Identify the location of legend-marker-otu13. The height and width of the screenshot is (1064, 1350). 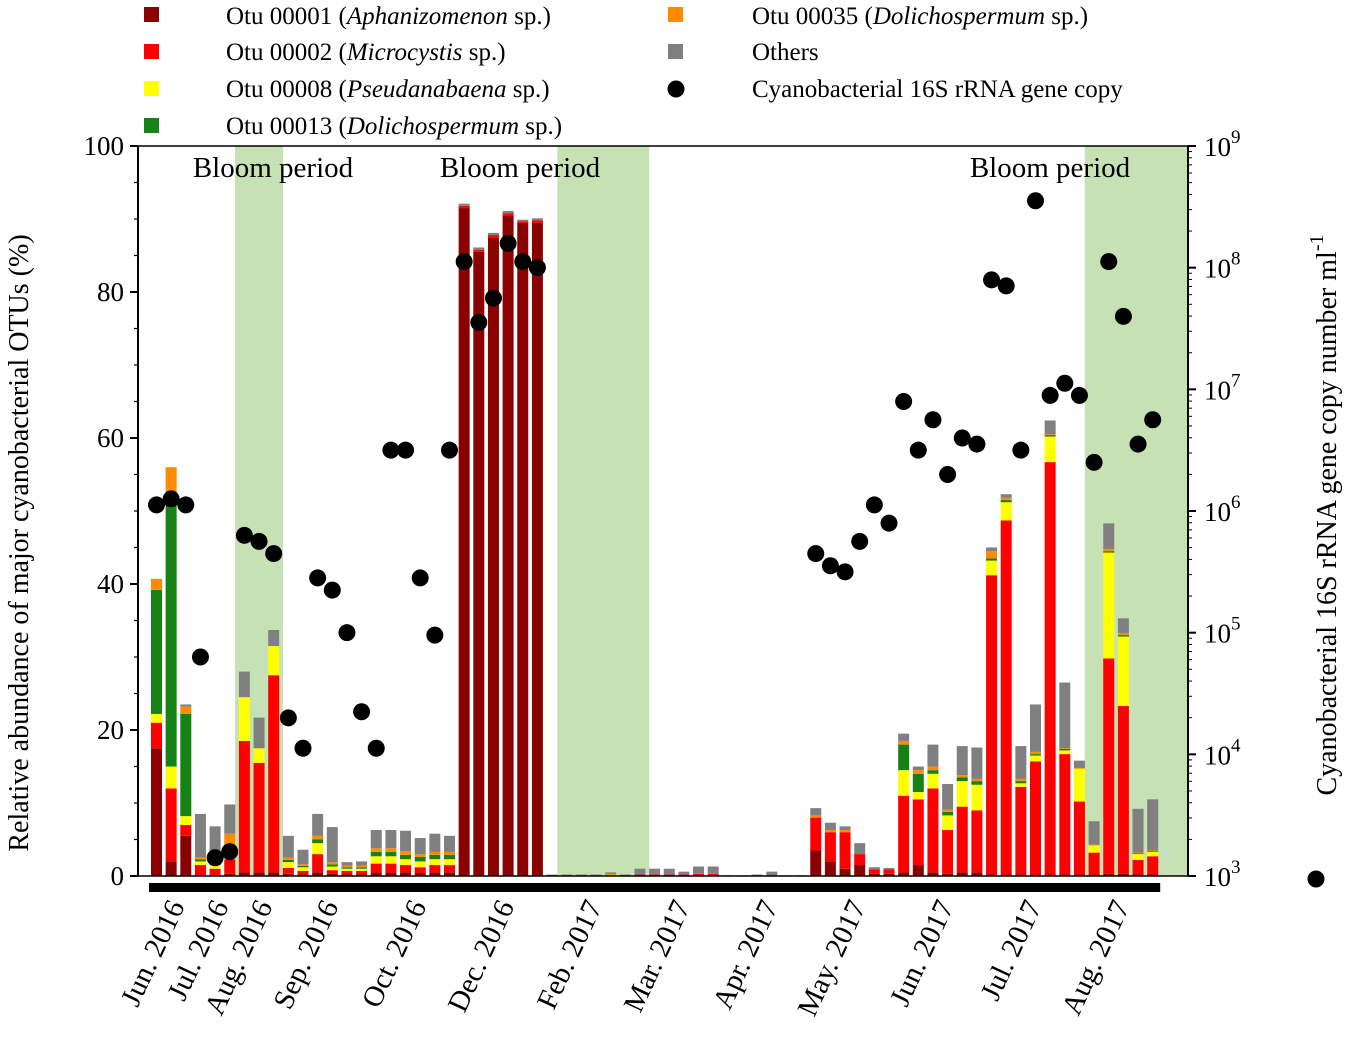
(151, 125).